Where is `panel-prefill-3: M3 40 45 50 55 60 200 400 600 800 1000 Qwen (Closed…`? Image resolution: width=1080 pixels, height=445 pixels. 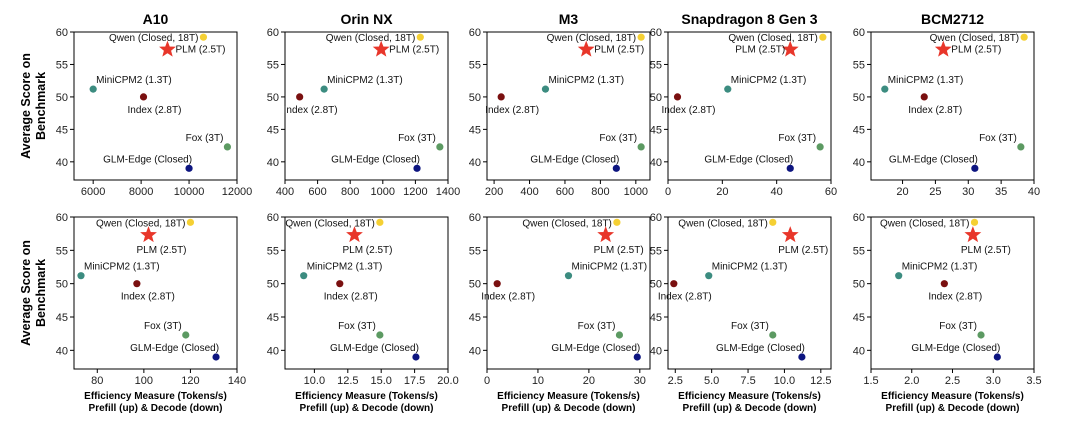
panel-prefill-3: M3 40 45 50 55 60 200 400 600 800 1000 Qwen (Closed… is located at coordinates (560, 104).